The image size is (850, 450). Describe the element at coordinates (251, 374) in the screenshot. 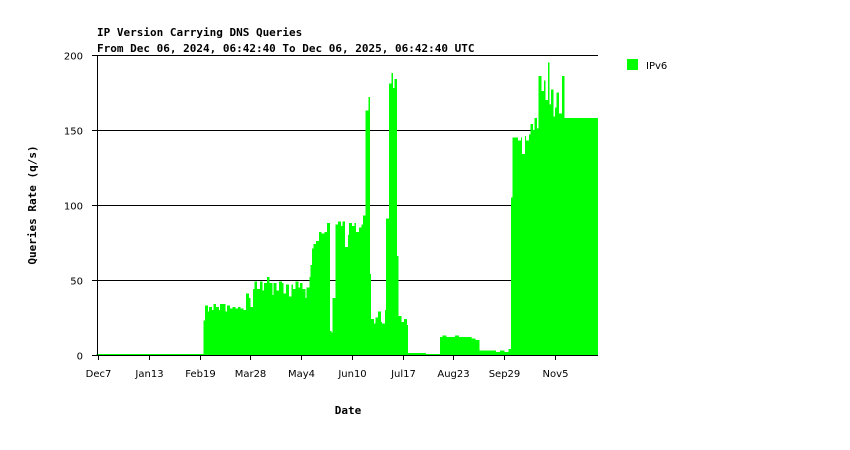

I see `x-tick-label-Mar28: Mar28` at that location.